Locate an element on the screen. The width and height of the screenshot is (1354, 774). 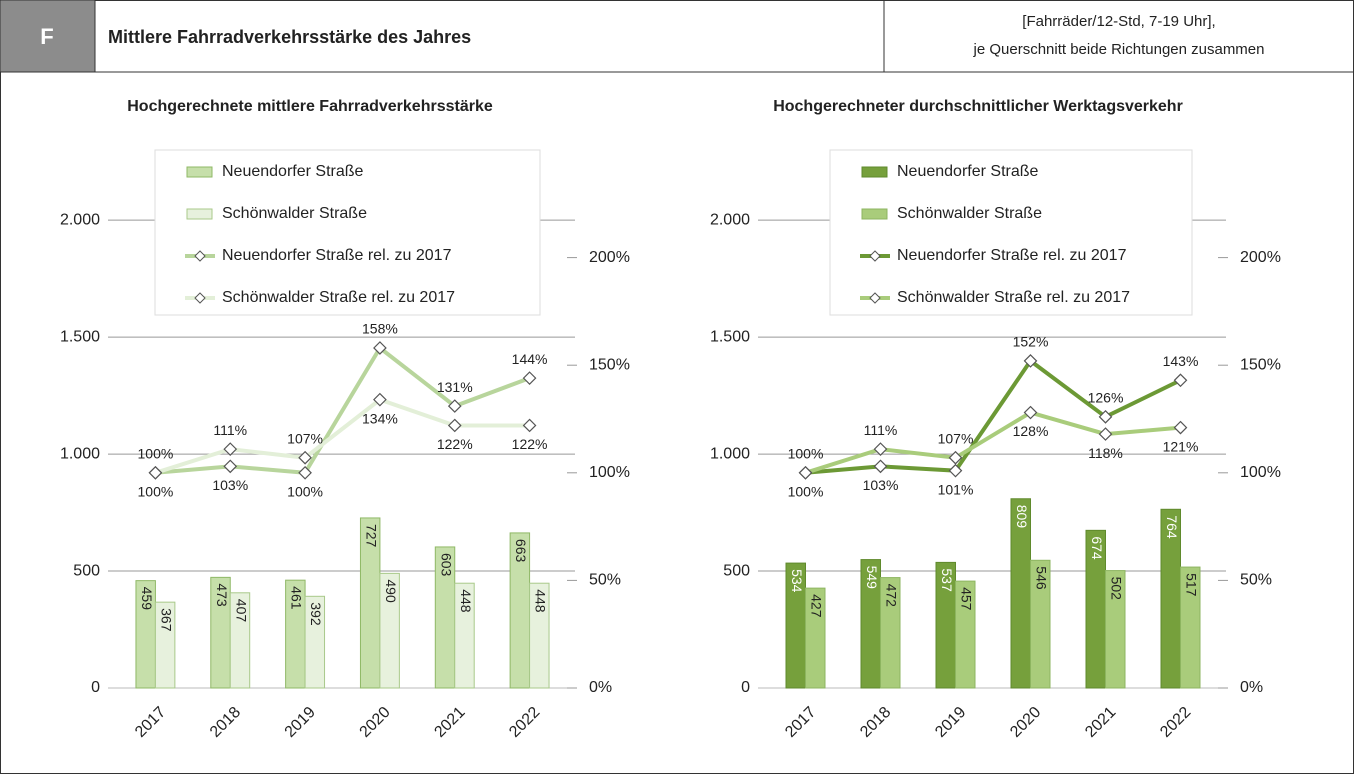
bar-value-label: 549 is located at coordinates (872, 578).